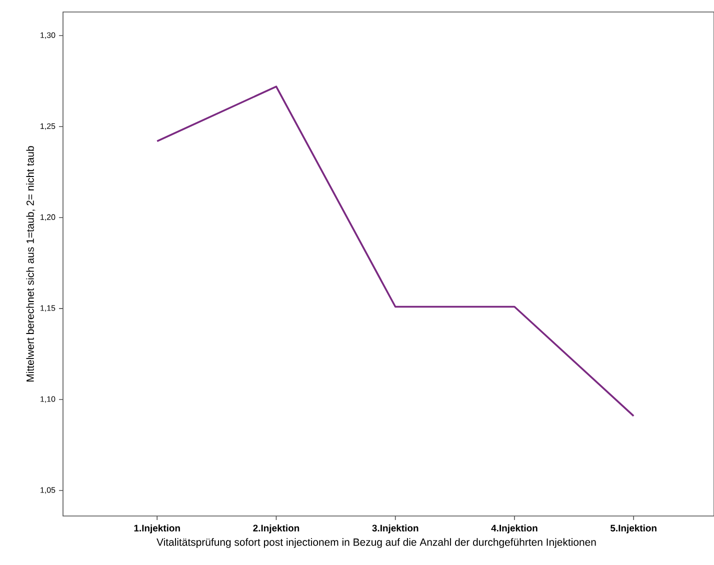 Image resolution: width=714 pixels, height=565 pixels. Describe the element at coordinates (157, 529) in the screenshot. I see `x-tick-label: 1.Injektion` at that location.